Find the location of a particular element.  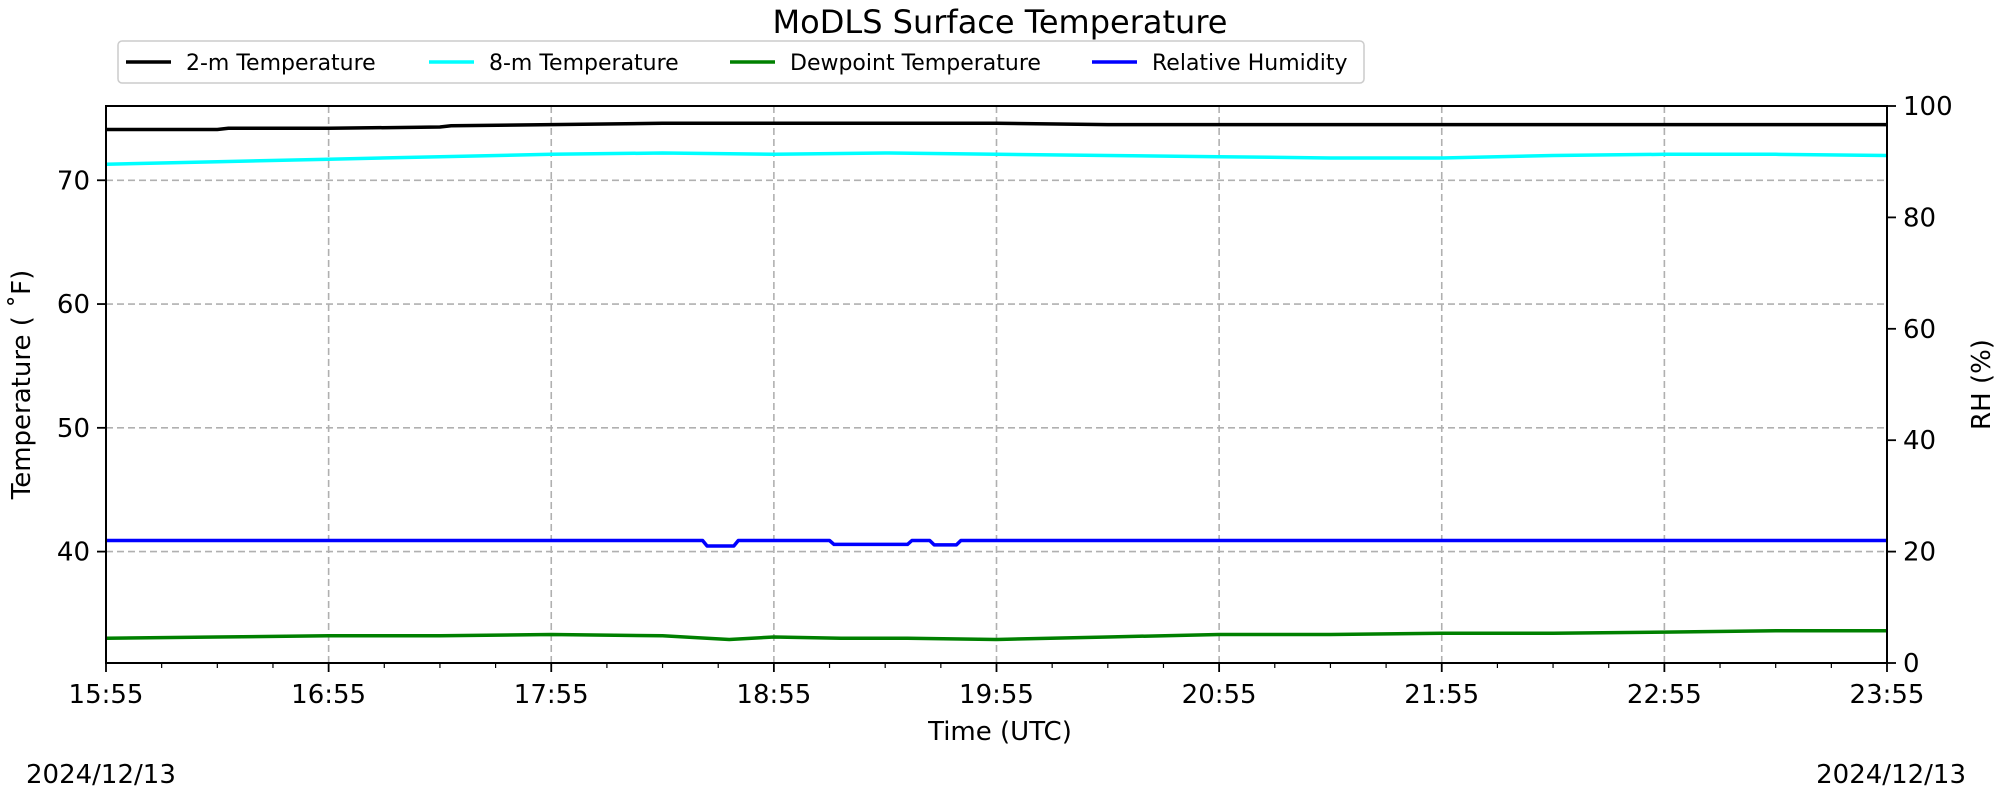

x-tick-label: 20:55 is located at coordinates (1219, 695).